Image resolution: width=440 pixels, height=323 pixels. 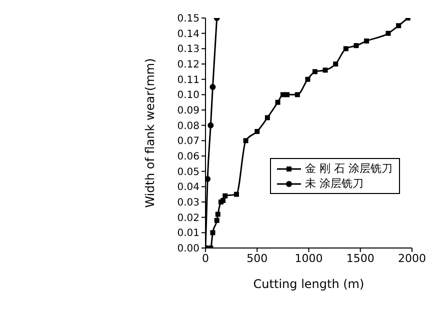 I want to click on y-tick-label: 0.09, so click(x=188, y=111).